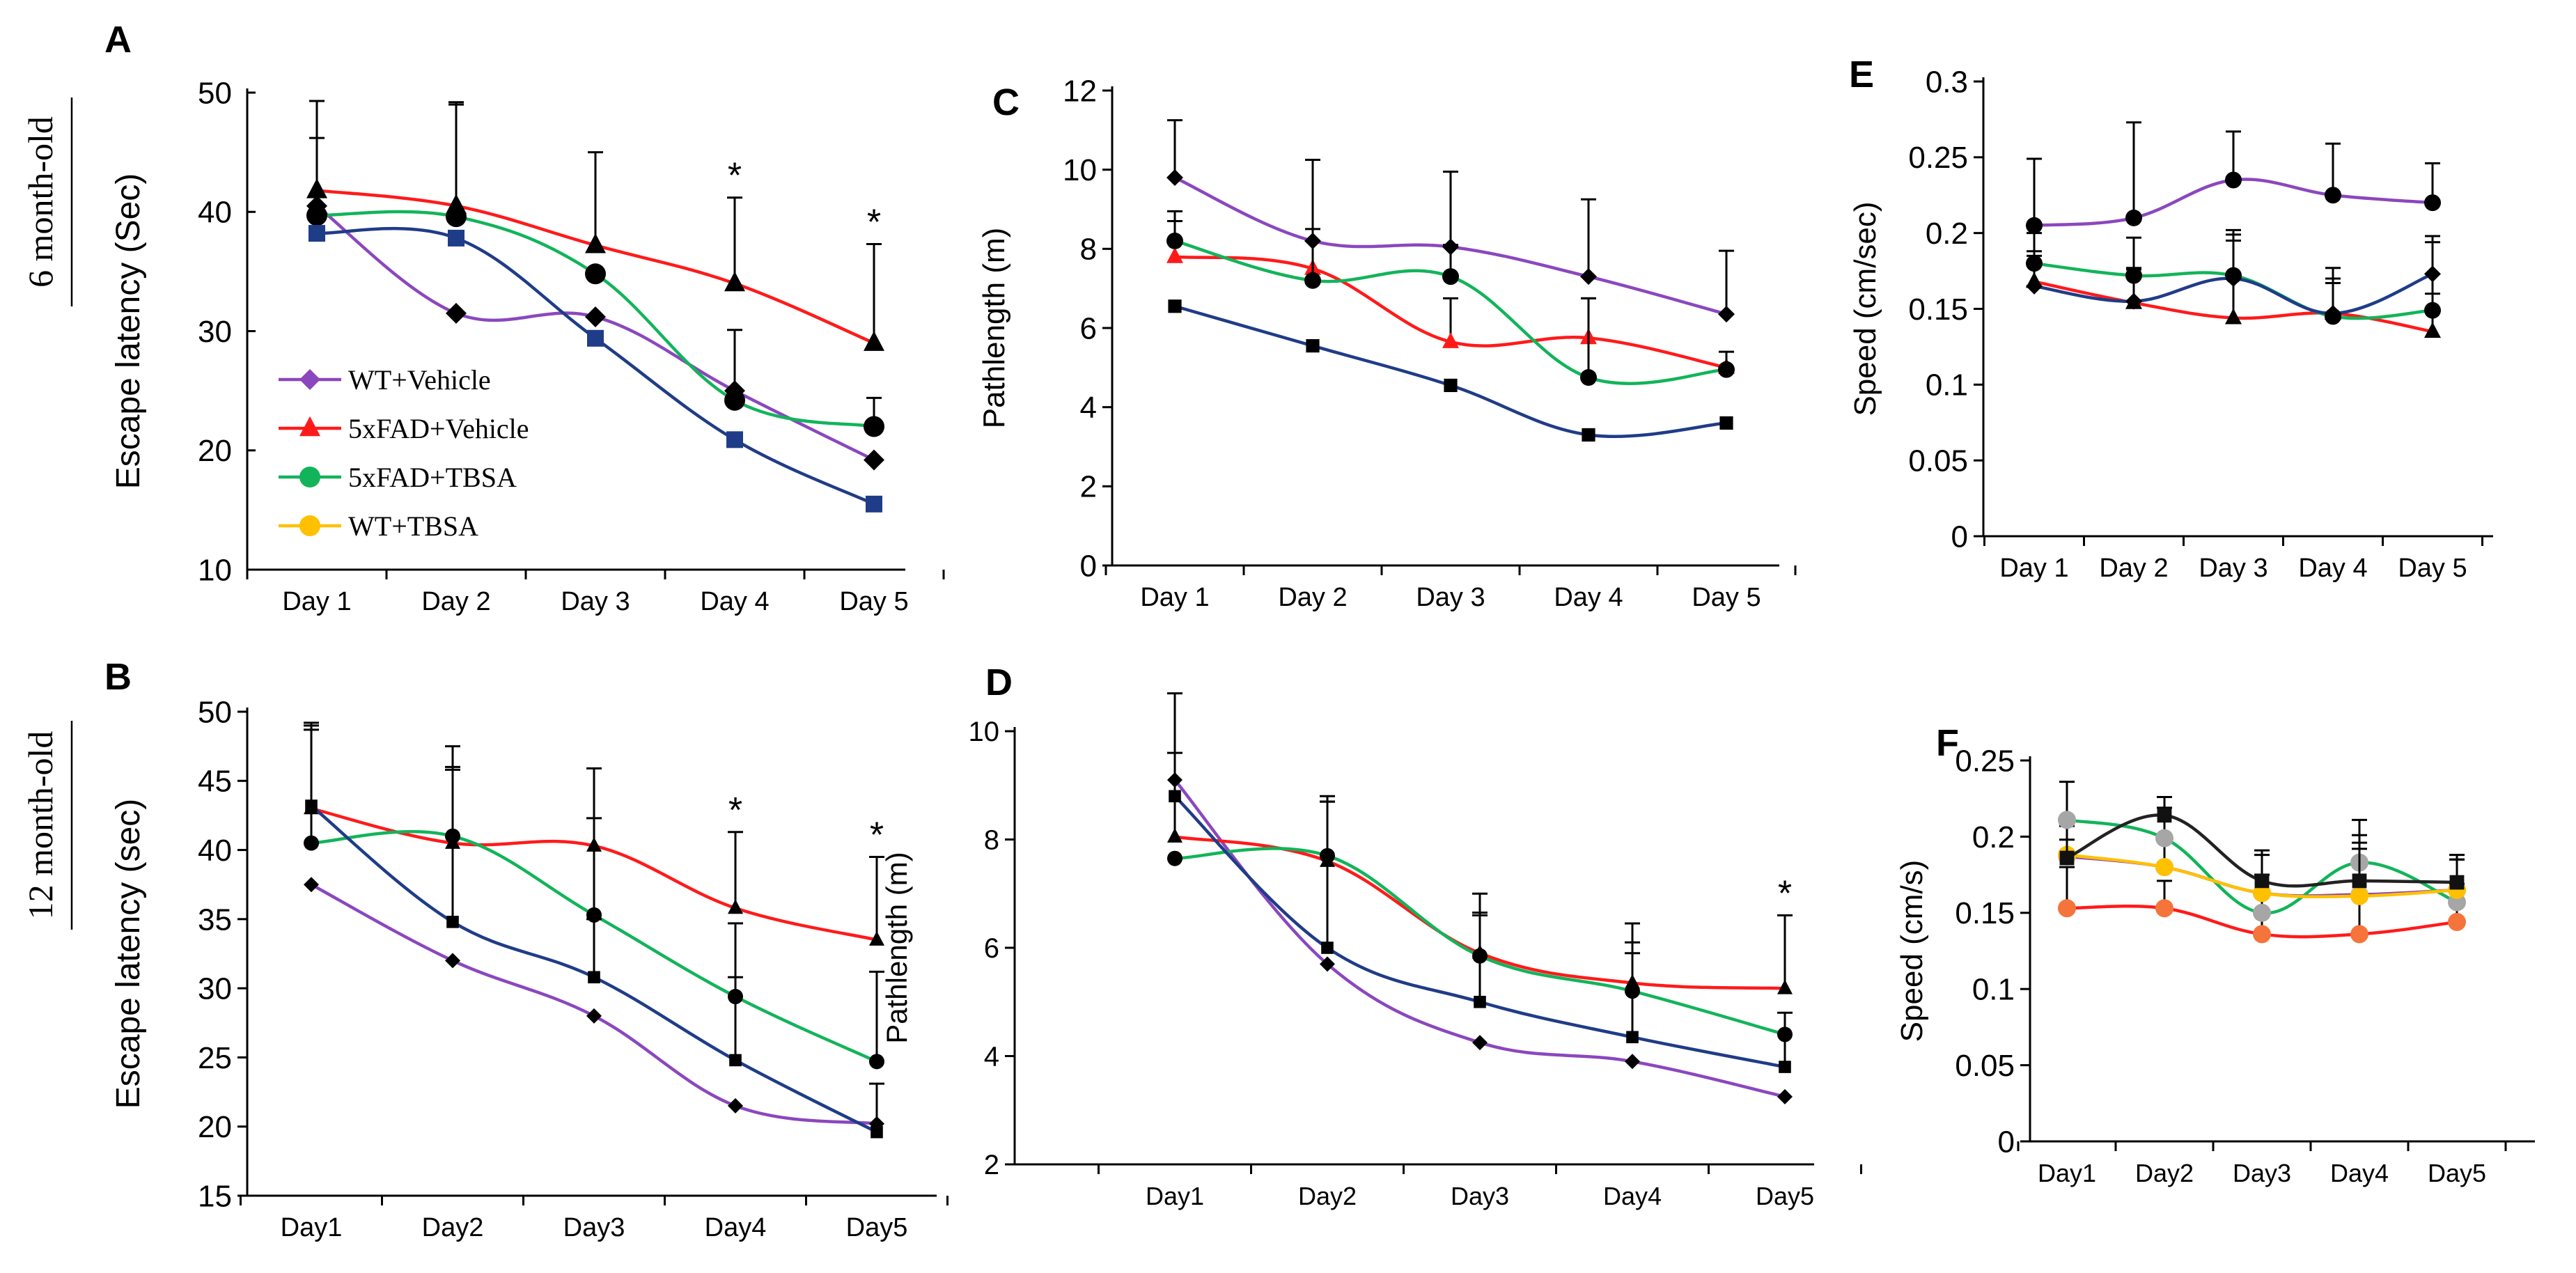 This screenshot has height=1273, width=2576. Describe the element at coordinates (2067, 1173) in the screenshot. I see `x-tick-label: Day1` at that location.